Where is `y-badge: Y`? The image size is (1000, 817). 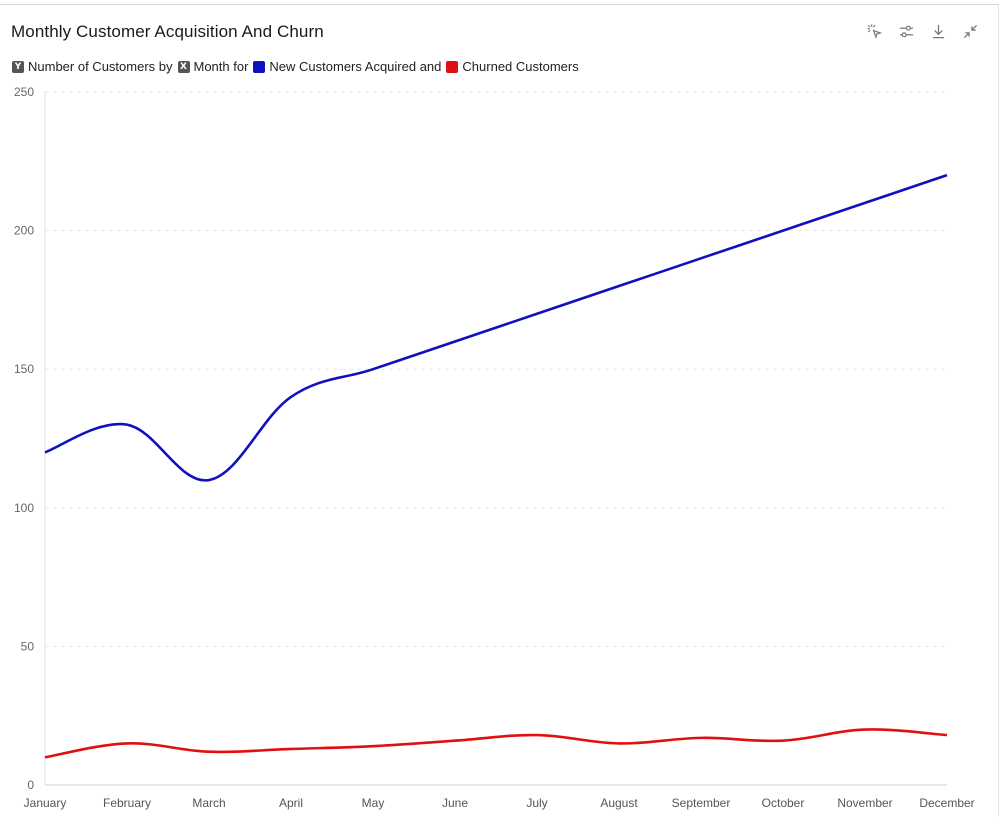
y-badge: Y is located at coordinates (18, 66).